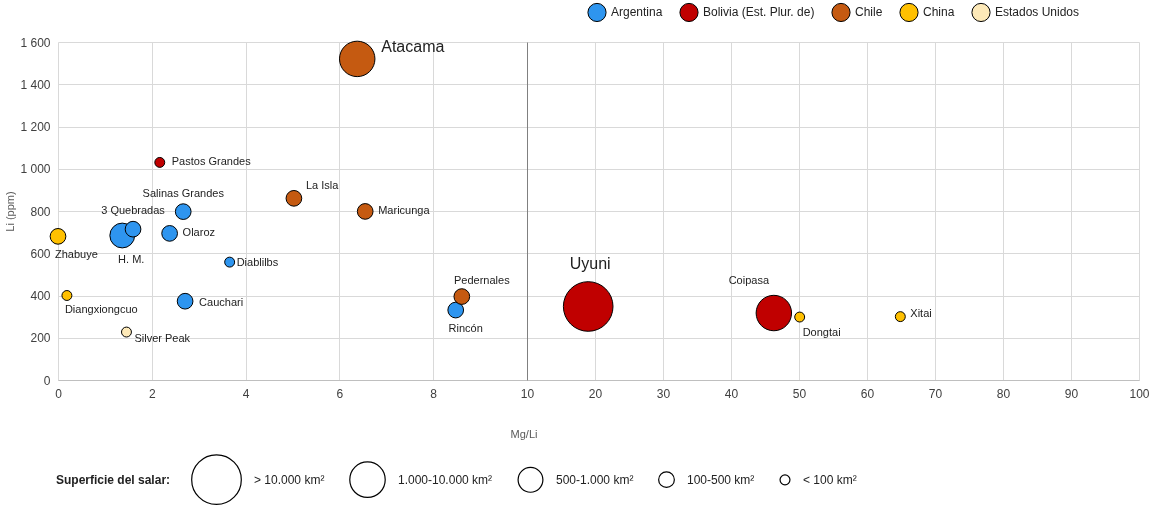 This screenshot has width=1176, height=516. I want to click on y-tick-label: 600, so click(40, 253).